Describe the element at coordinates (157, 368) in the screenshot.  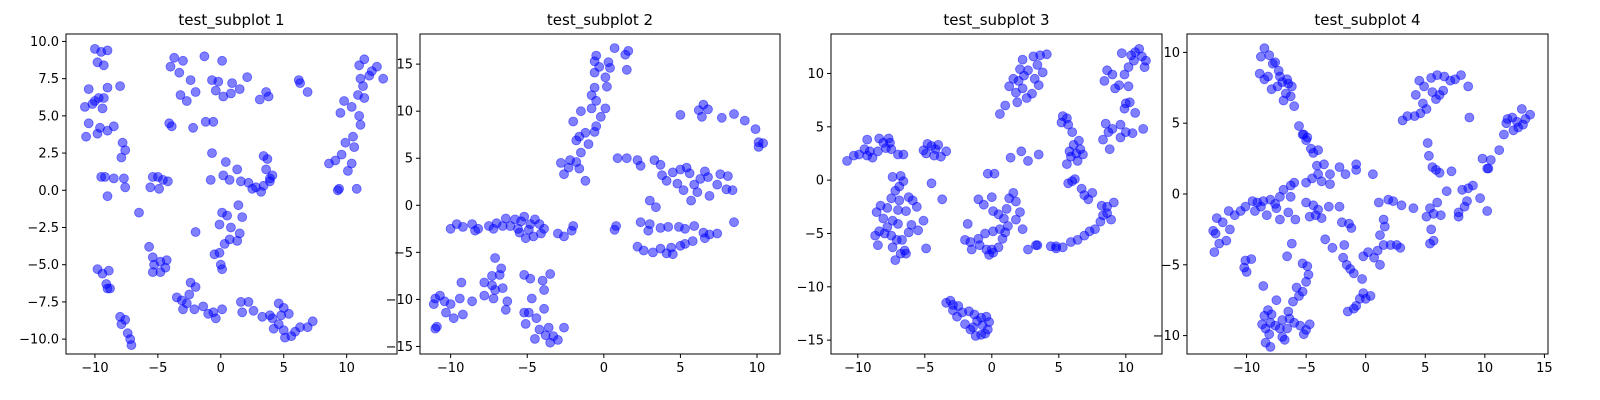
I see `x-tick-label: −5` at that location.